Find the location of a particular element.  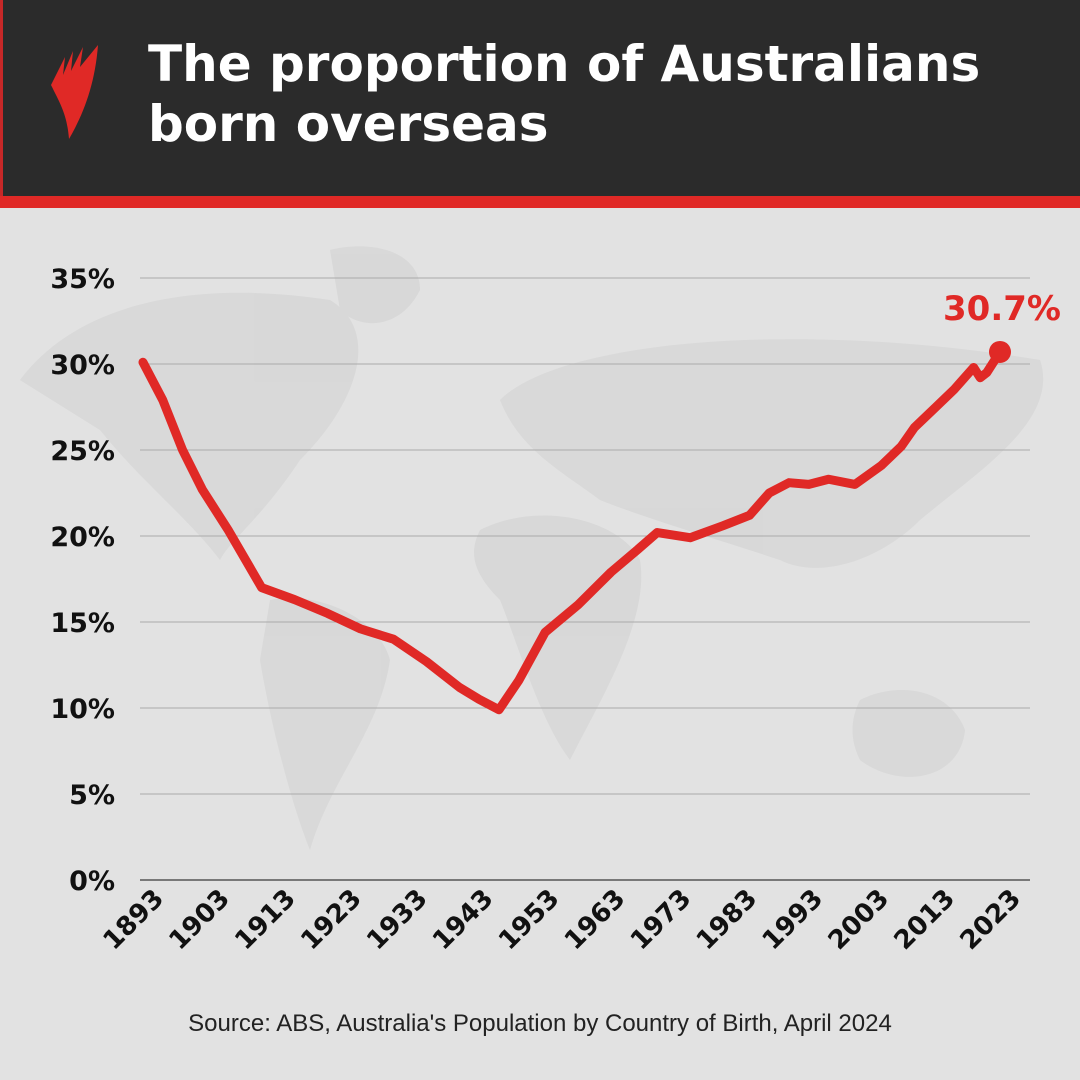

x-tick-label: 1983 is located at coordinates (727, 920).